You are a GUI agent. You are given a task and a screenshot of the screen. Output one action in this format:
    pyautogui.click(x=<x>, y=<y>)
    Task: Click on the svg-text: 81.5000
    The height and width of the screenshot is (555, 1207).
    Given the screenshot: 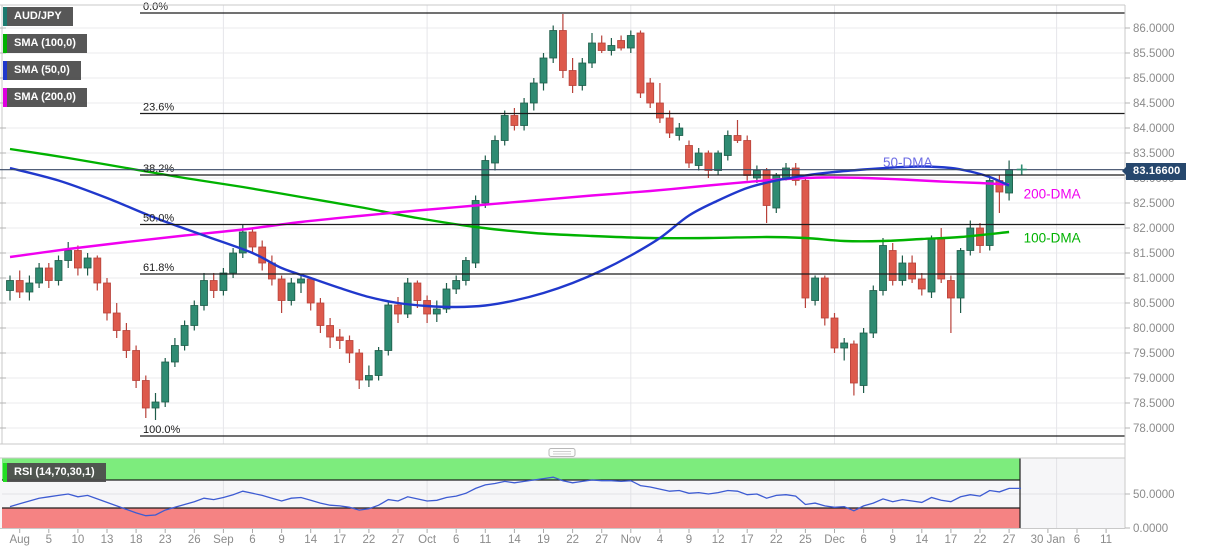 What is the action you would take?
    pyautogui.click(x=1154, y=254)
    